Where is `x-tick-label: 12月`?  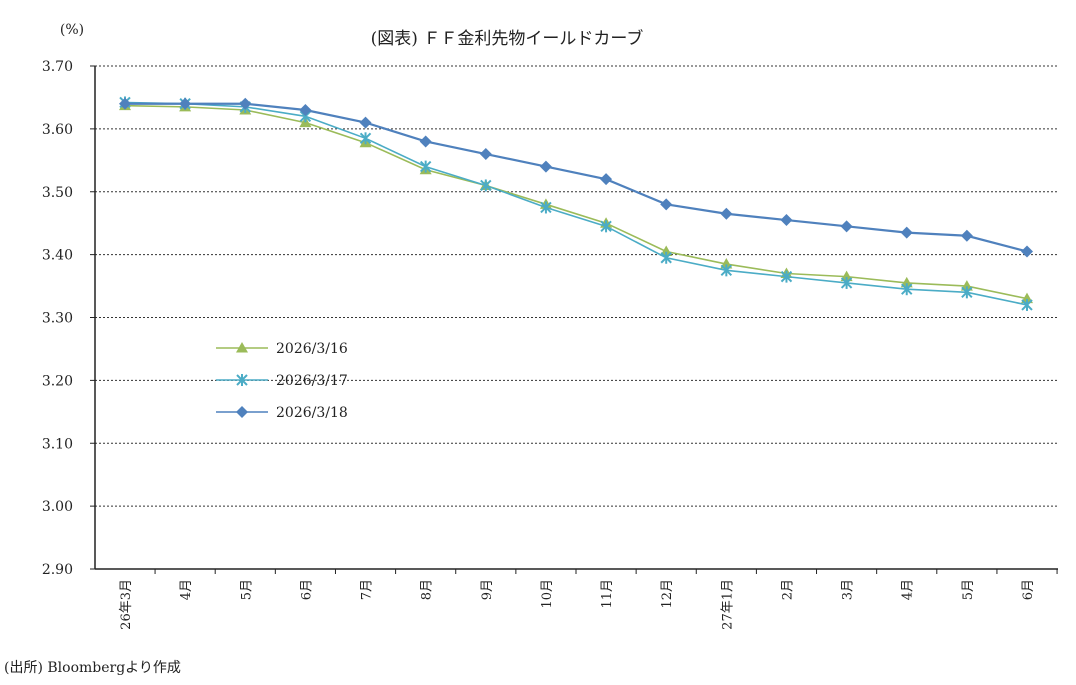 x-tick-label: 12月 is located at coordinates (667, 594).